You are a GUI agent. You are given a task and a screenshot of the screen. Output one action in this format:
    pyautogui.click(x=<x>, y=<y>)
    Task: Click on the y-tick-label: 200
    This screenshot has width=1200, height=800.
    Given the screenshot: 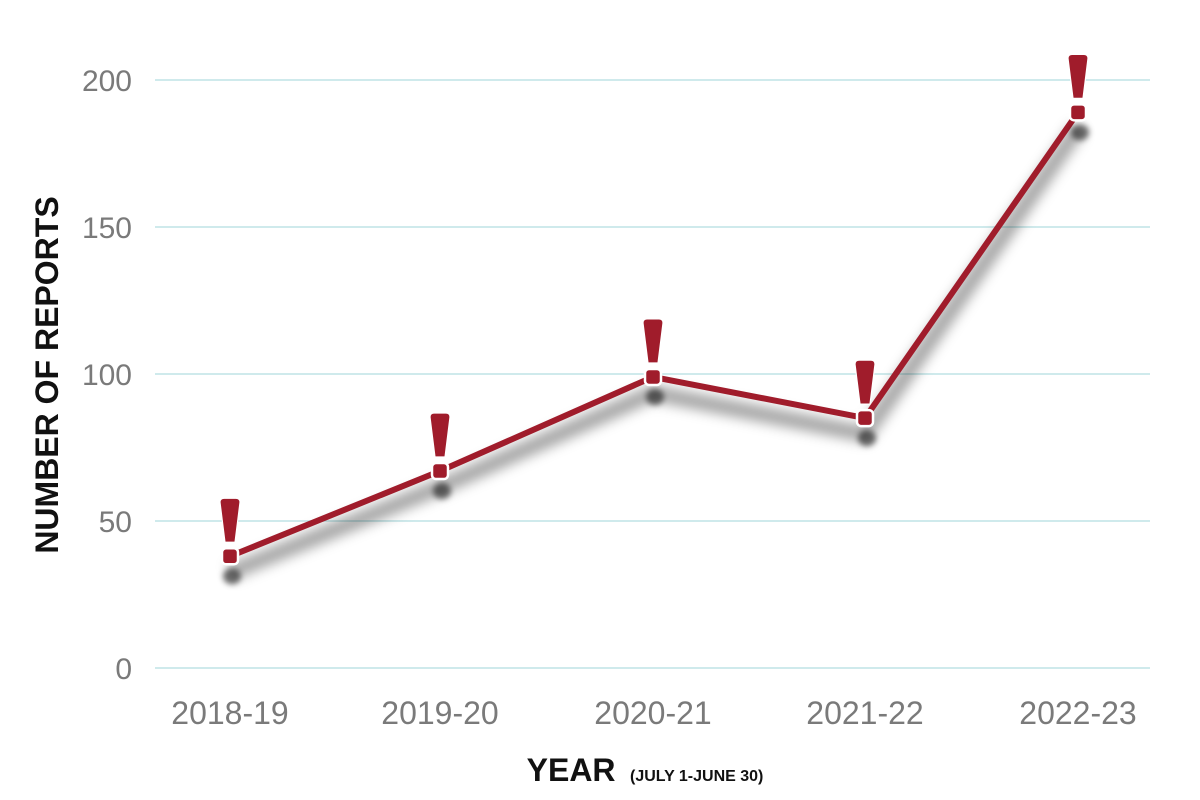 What is the action you would take?
    pyautogui.click(x=107, y=81)
    